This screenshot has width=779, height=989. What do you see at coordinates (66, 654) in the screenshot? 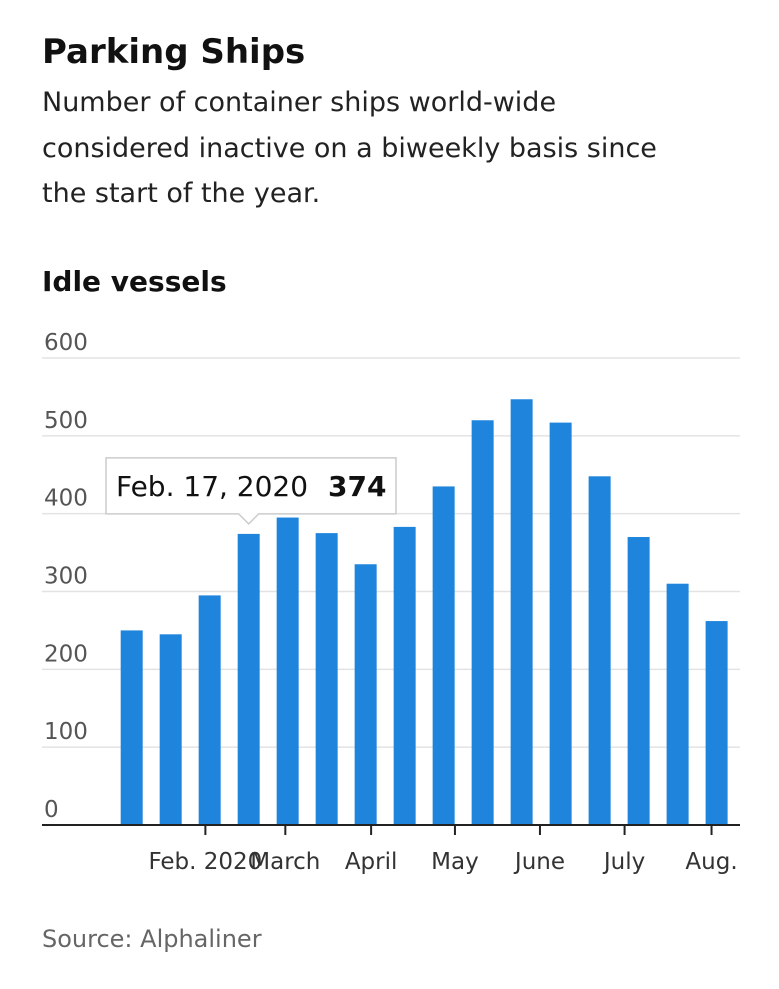
I see `y-tick-label: 200` at bounding box center [66, 654].